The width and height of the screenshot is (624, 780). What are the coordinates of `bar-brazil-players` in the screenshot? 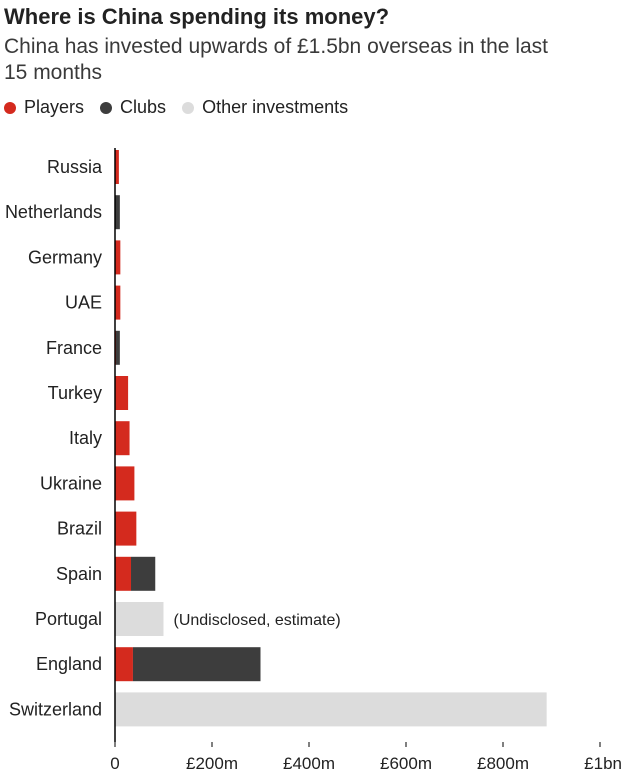 It's located at (126, 528).